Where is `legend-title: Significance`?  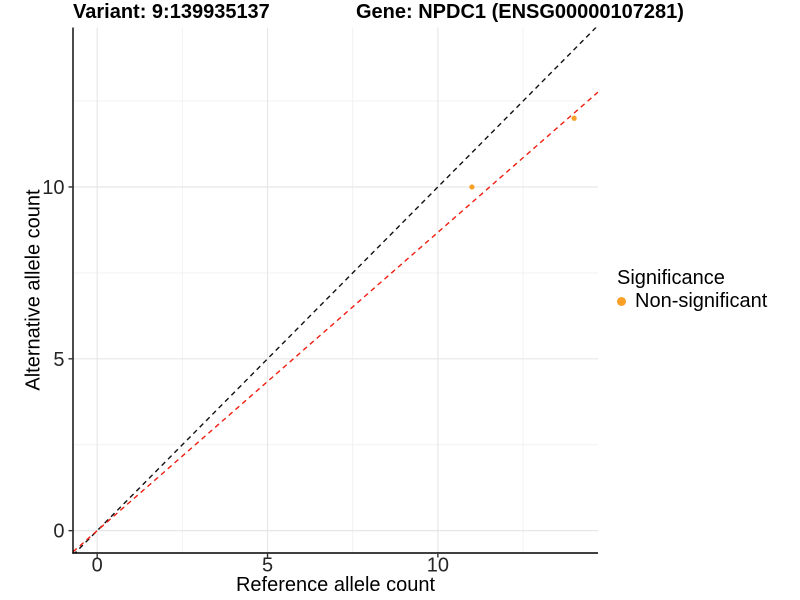
legend-title: Significance is located at coordinates (671, 278).